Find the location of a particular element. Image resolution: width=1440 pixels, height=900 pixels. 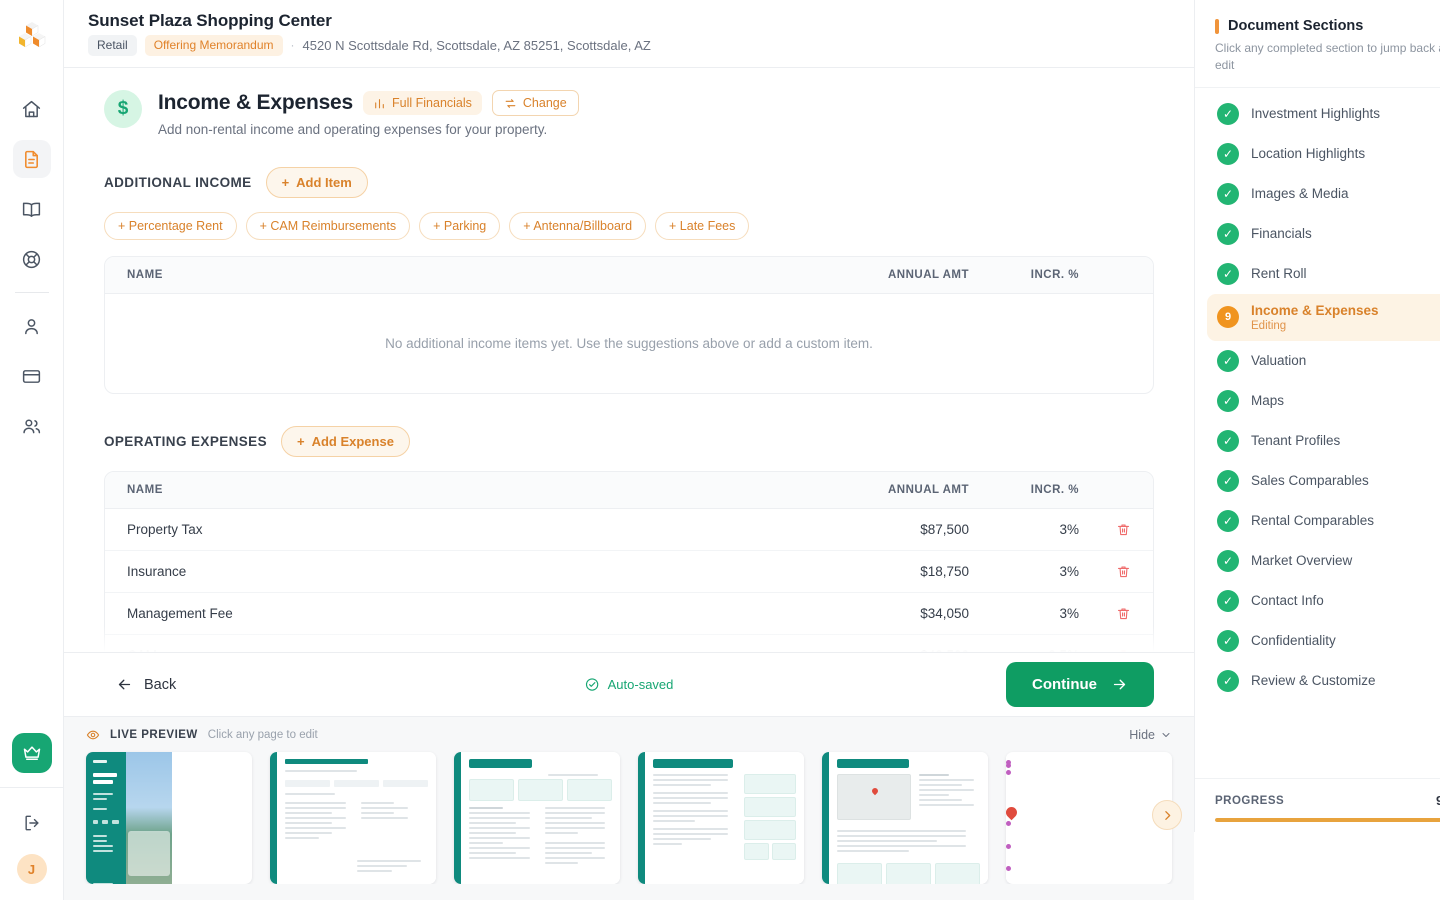

sidebar-item-rental-comparables: ✓ Rental Comparables is located at coordinates (1323, 521).